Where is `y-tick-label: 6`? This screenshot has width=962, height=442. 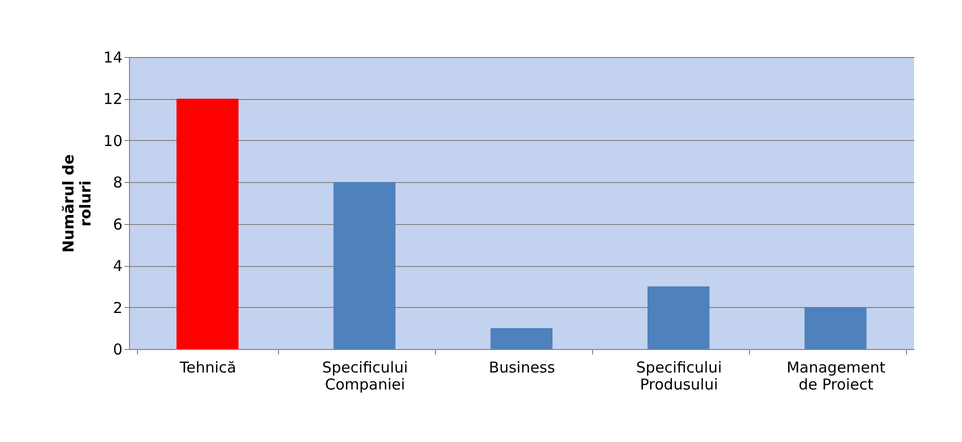
y-tick-label: 6 is located at coordinates (117, 224).